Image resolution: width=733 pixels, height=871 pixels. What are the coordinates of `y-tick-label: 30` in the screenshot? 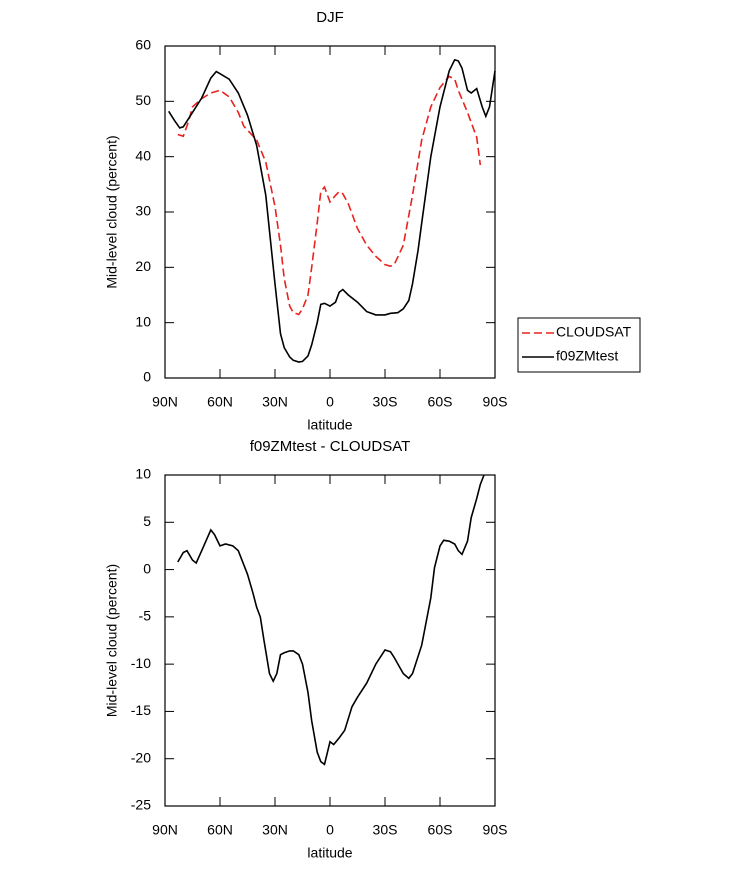 It's located at (143, 211).